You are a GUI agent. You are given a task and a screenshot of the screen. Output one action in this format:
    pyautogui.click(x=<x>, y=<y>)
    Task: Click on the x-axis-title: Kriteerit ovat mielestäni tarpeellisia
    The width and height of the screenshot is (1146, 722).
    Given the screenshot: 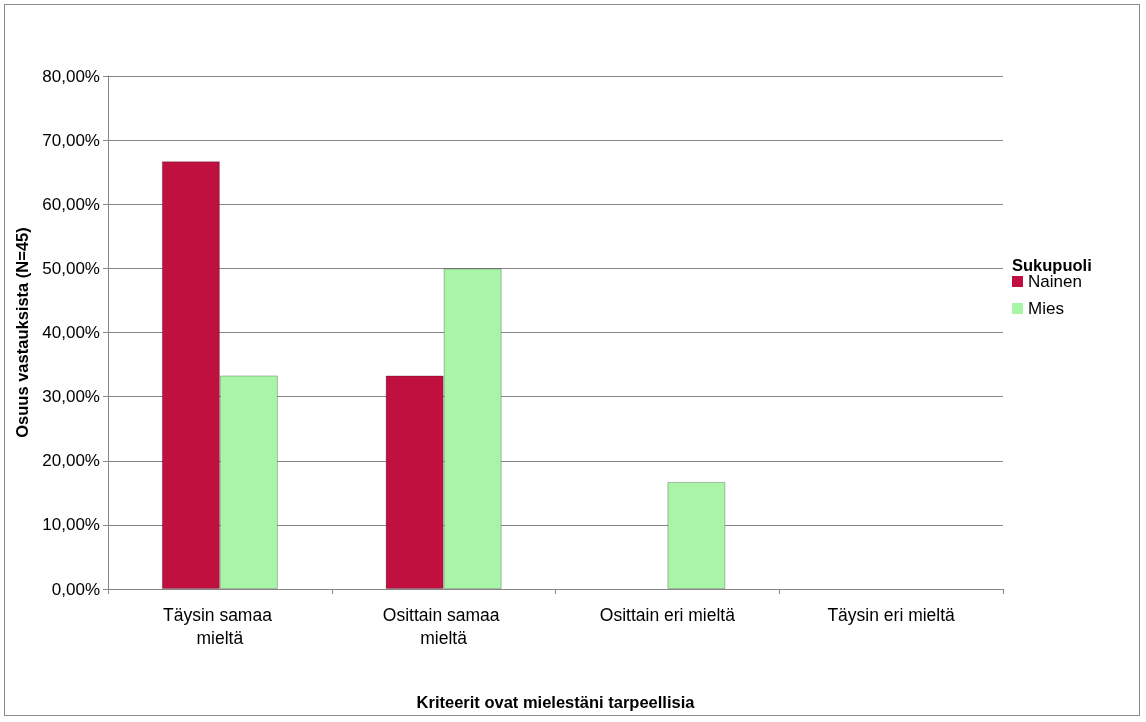 What is the action you would take?
    pyautogui.click(x=556, y=701)
    